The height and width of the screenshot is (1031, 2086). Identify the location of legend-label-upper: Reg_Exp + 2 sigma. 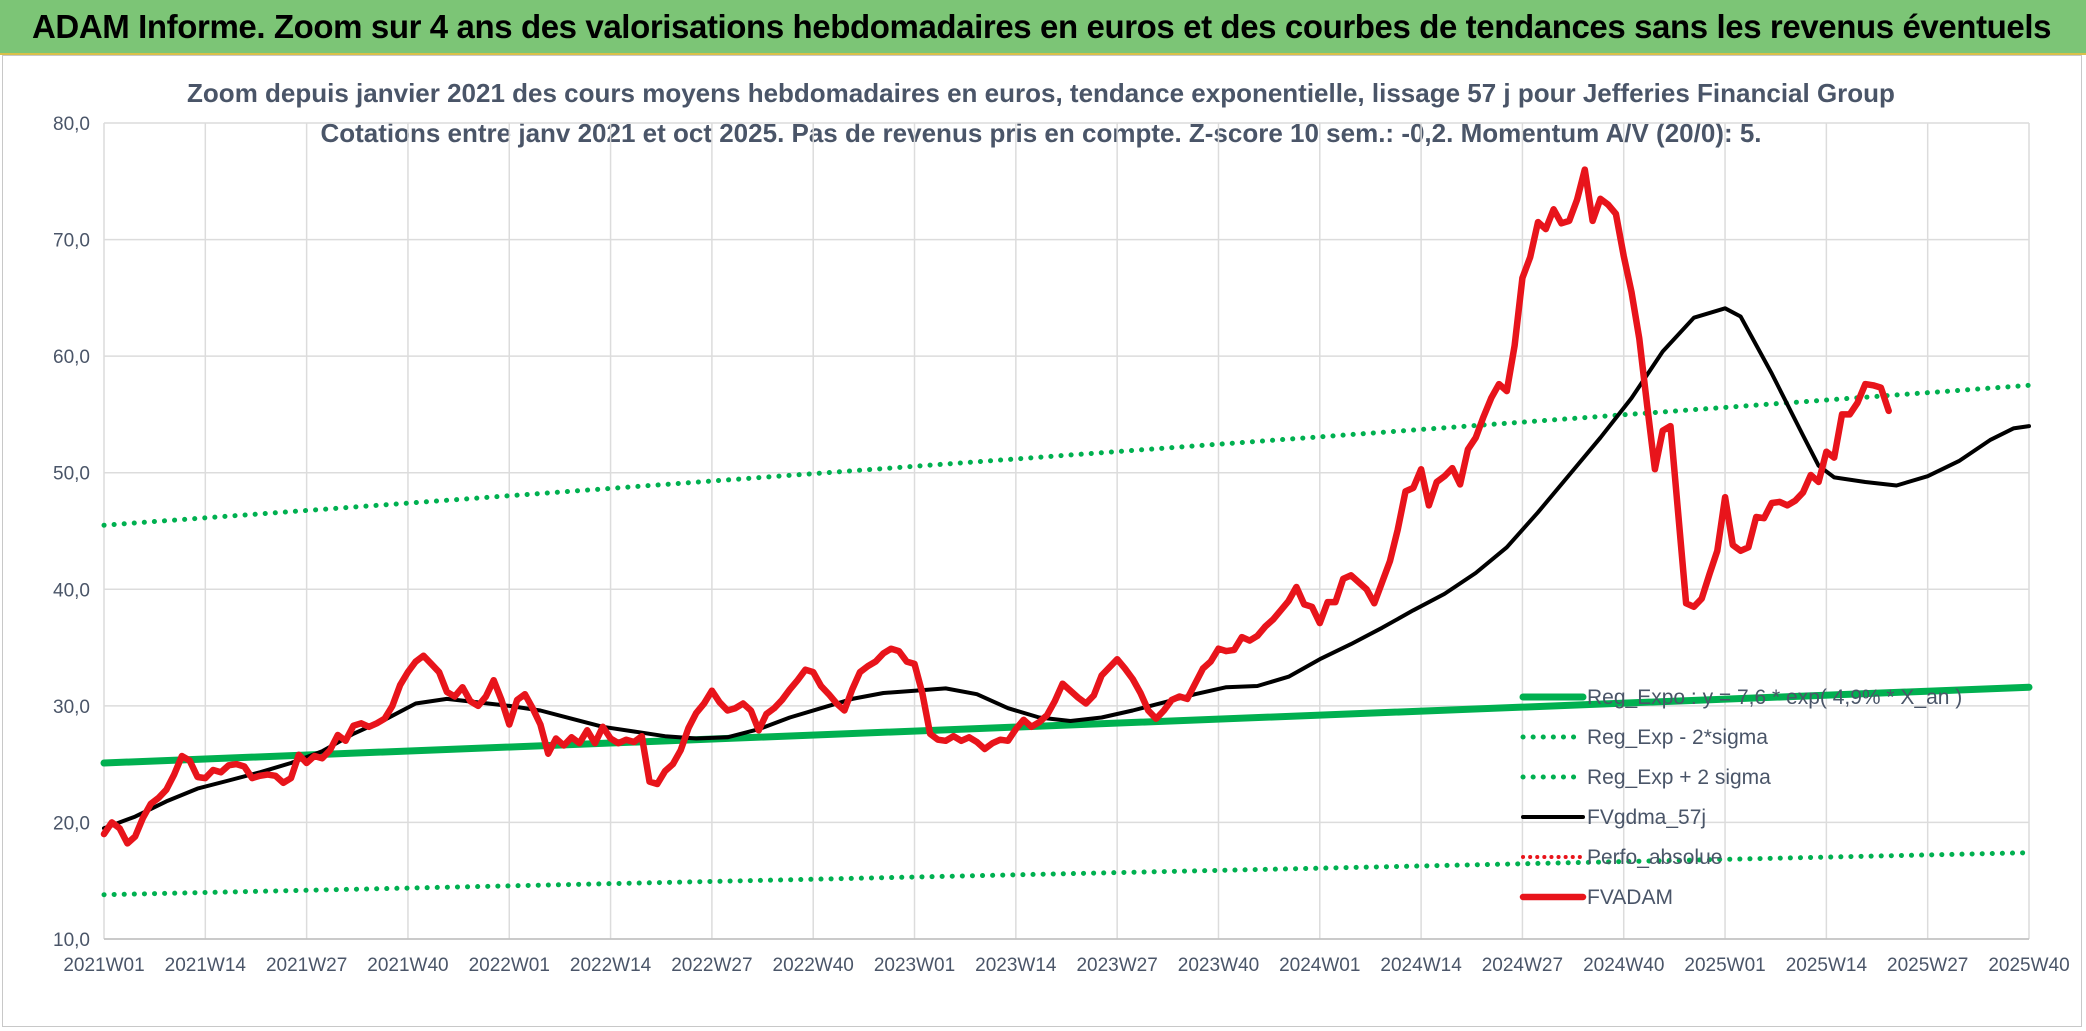
(1679, 777).